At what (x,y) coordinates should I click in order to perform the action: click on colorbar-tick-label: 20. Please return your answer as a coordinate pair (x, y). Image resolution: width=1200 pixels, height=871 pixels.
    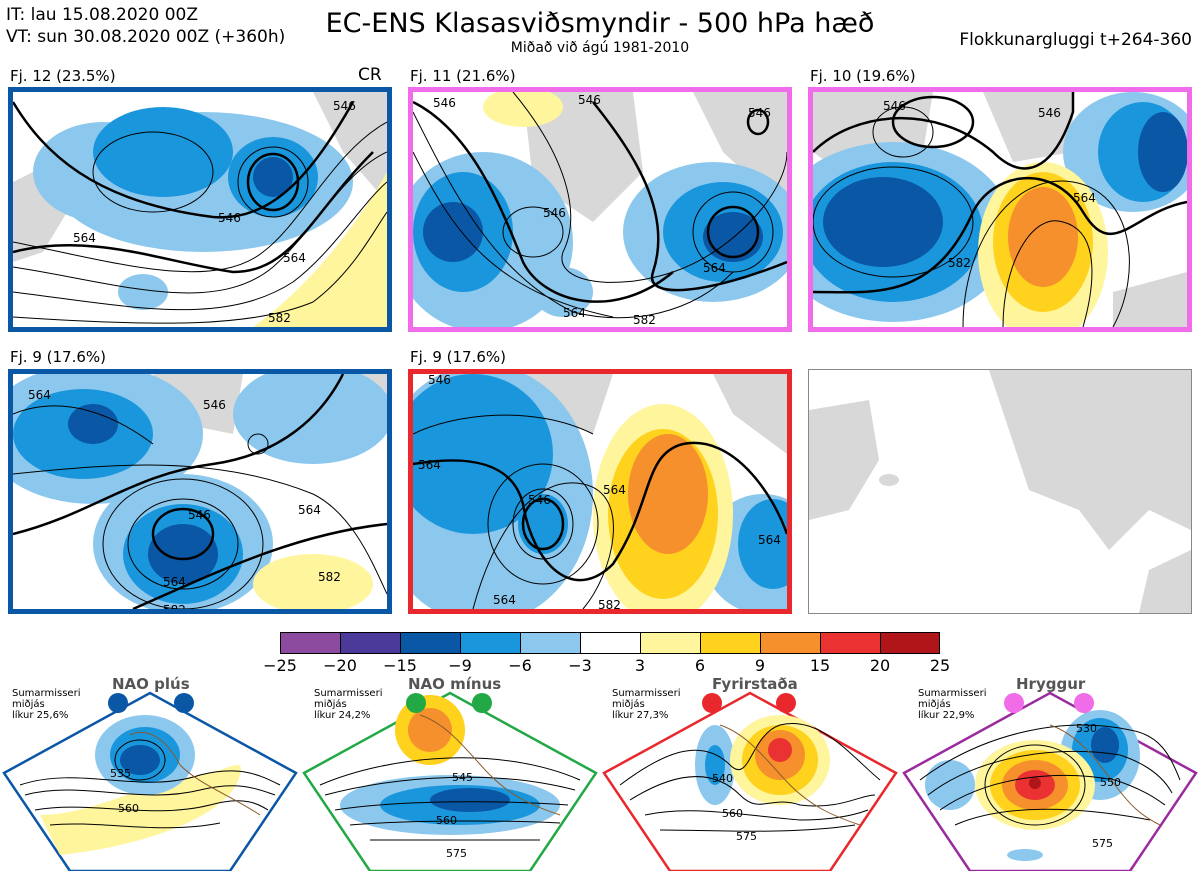
    Looking at the image, I should click on (880, 665).